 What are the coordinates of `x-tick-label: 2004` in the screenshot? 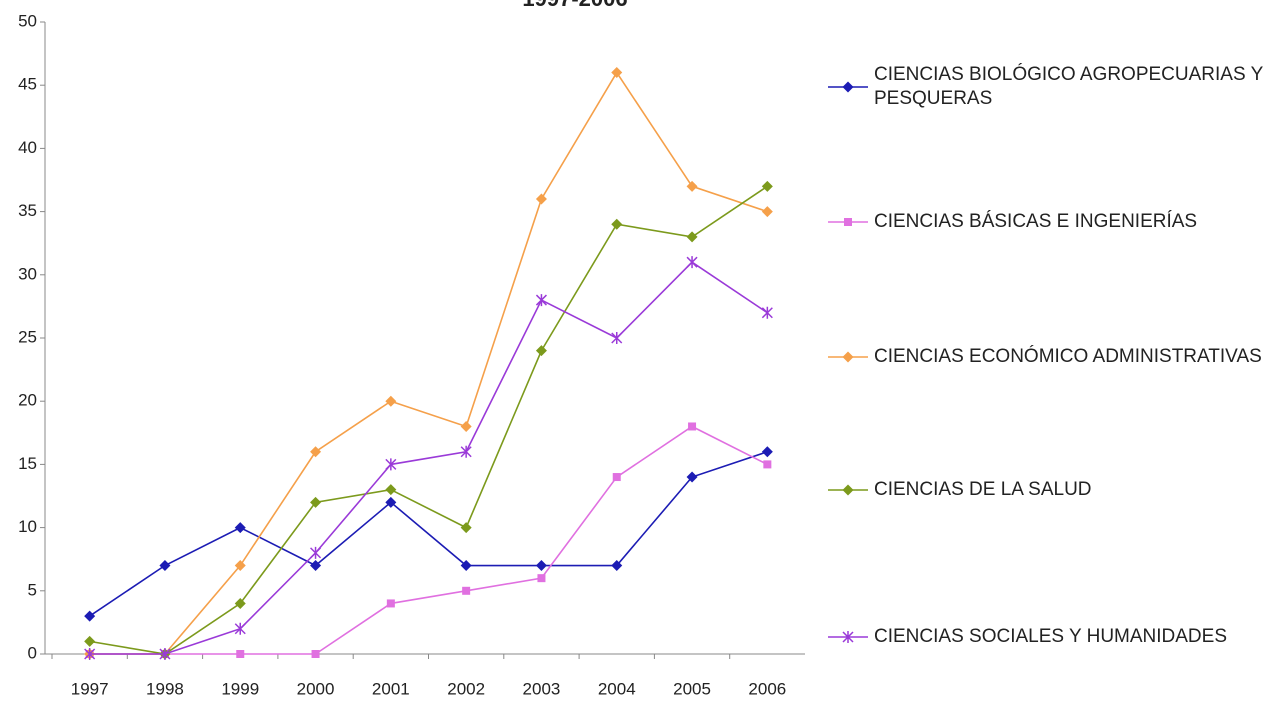 It's located at (617, 688).